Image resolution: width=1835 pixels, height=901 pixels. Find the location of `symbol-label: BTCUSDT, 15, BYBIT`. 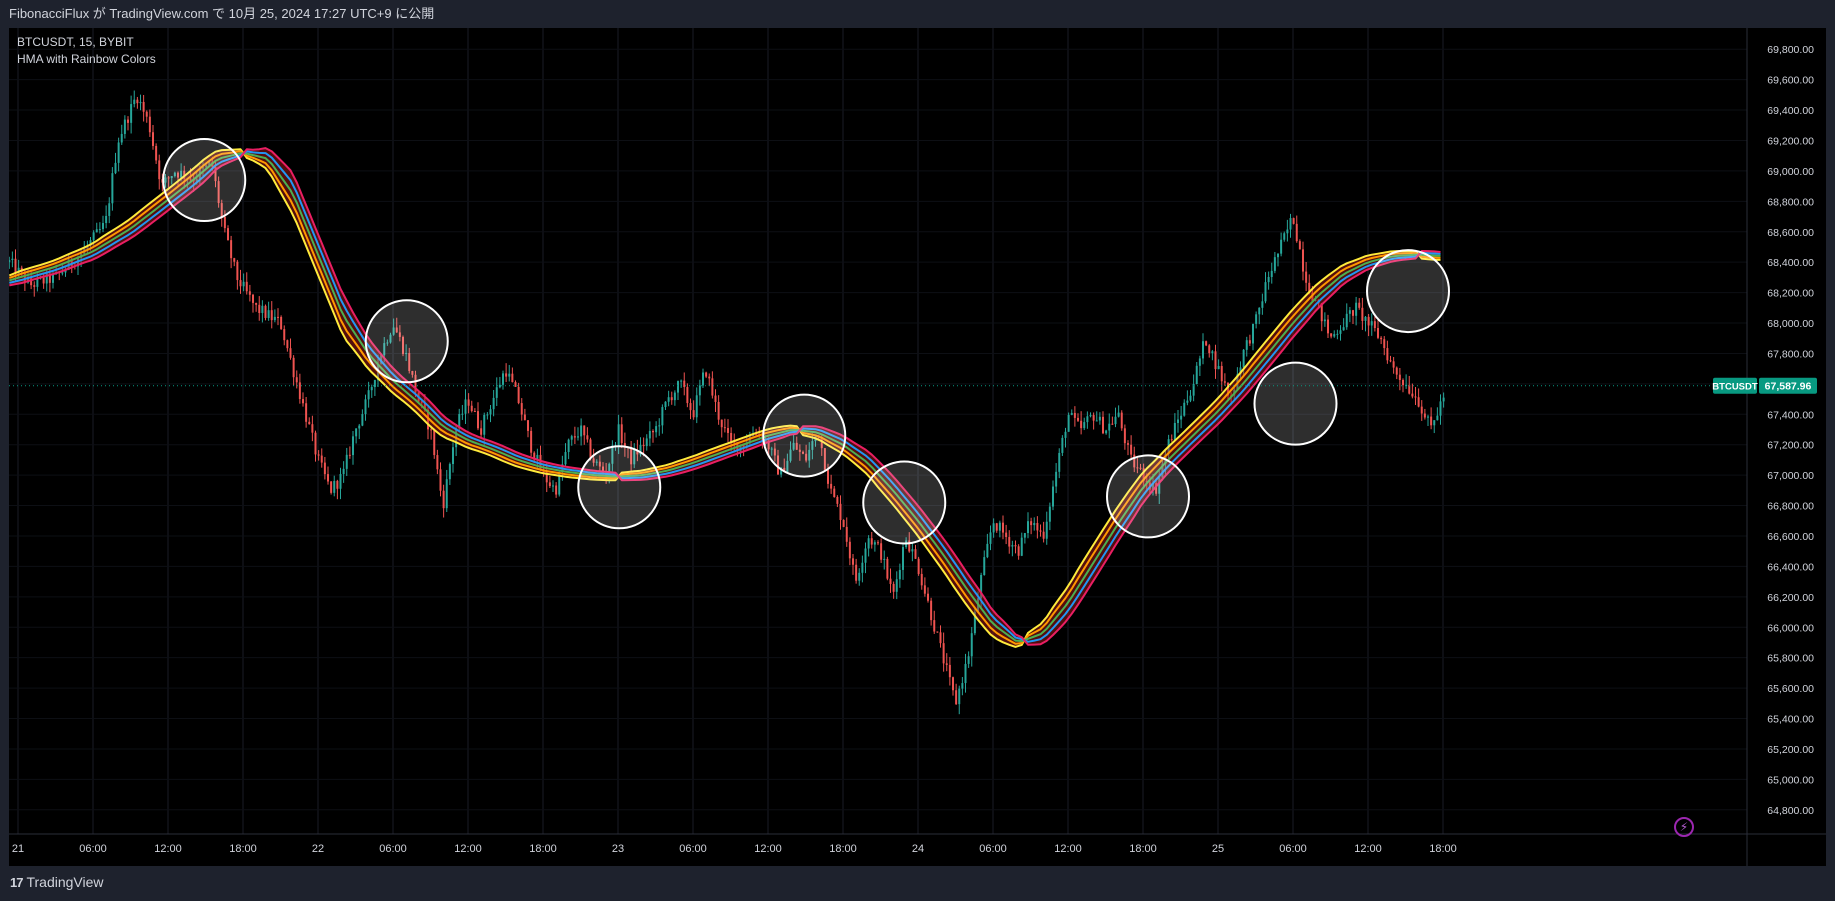

symbol-label: BTCUSDT, 15, BYBIT is located at coordinates (75, 42).